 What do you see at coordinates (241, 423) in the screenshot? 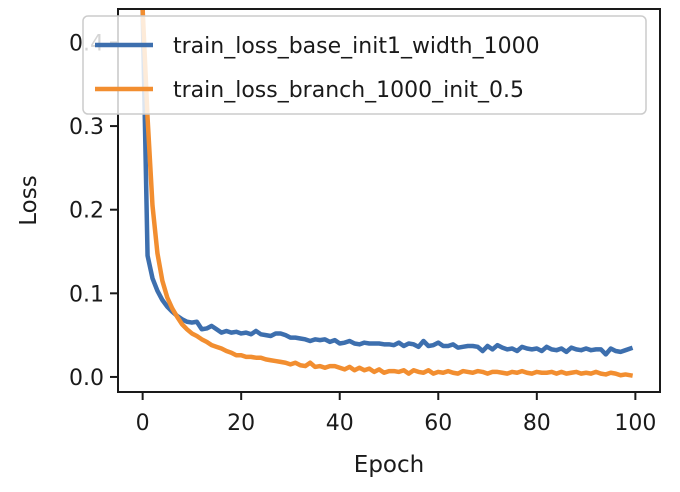
I see `x-tick-label: 20` at bounding box center [241, 423].